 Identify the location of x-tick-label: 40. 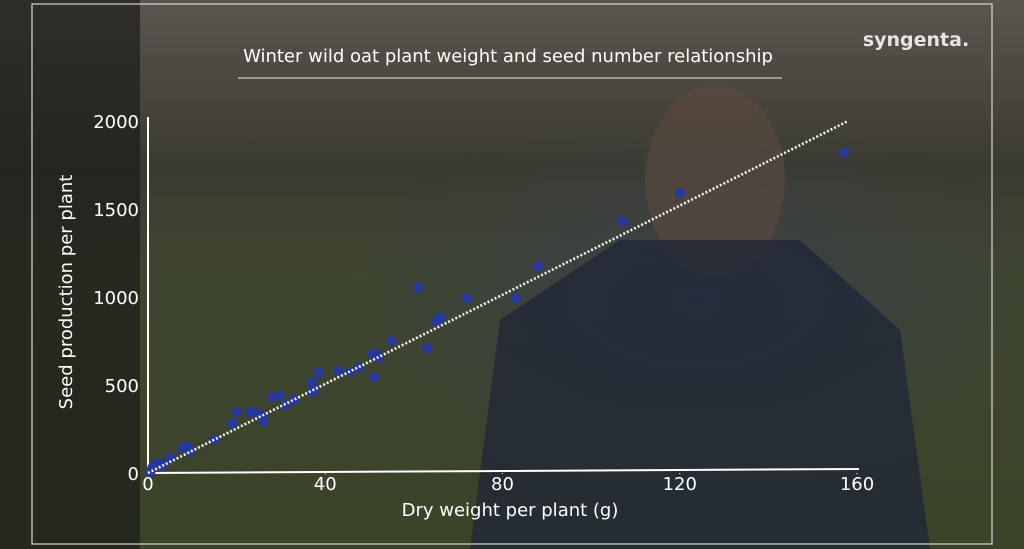
(325, 484).